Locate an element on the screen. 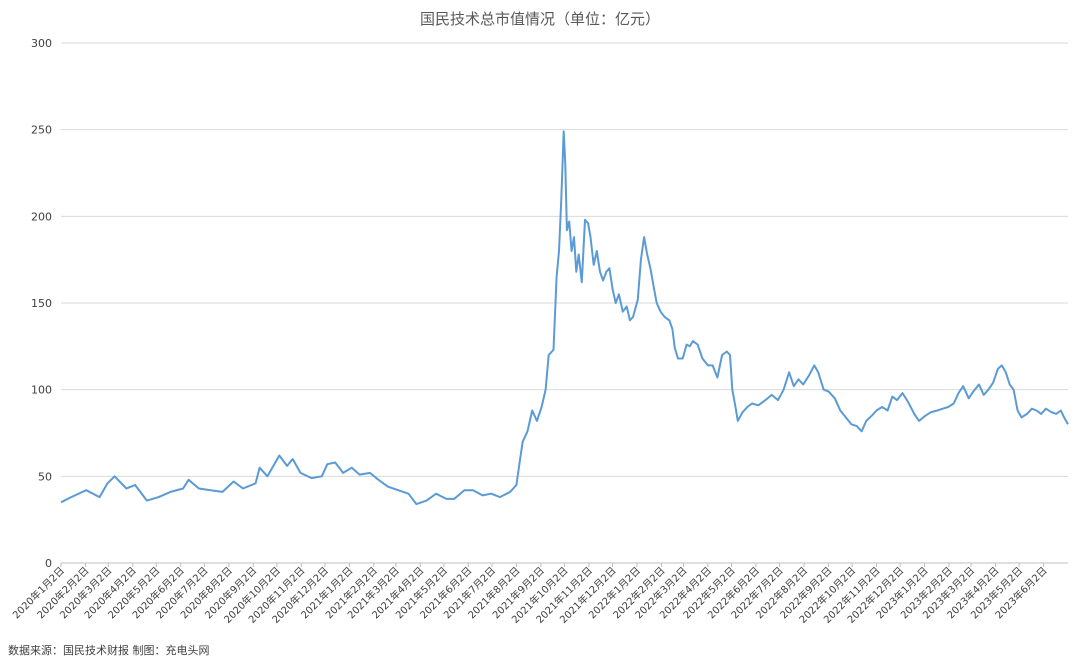  source-note: 数据来源：国民技术财报 制图：充电头网 is located at coordinates (109, 650).